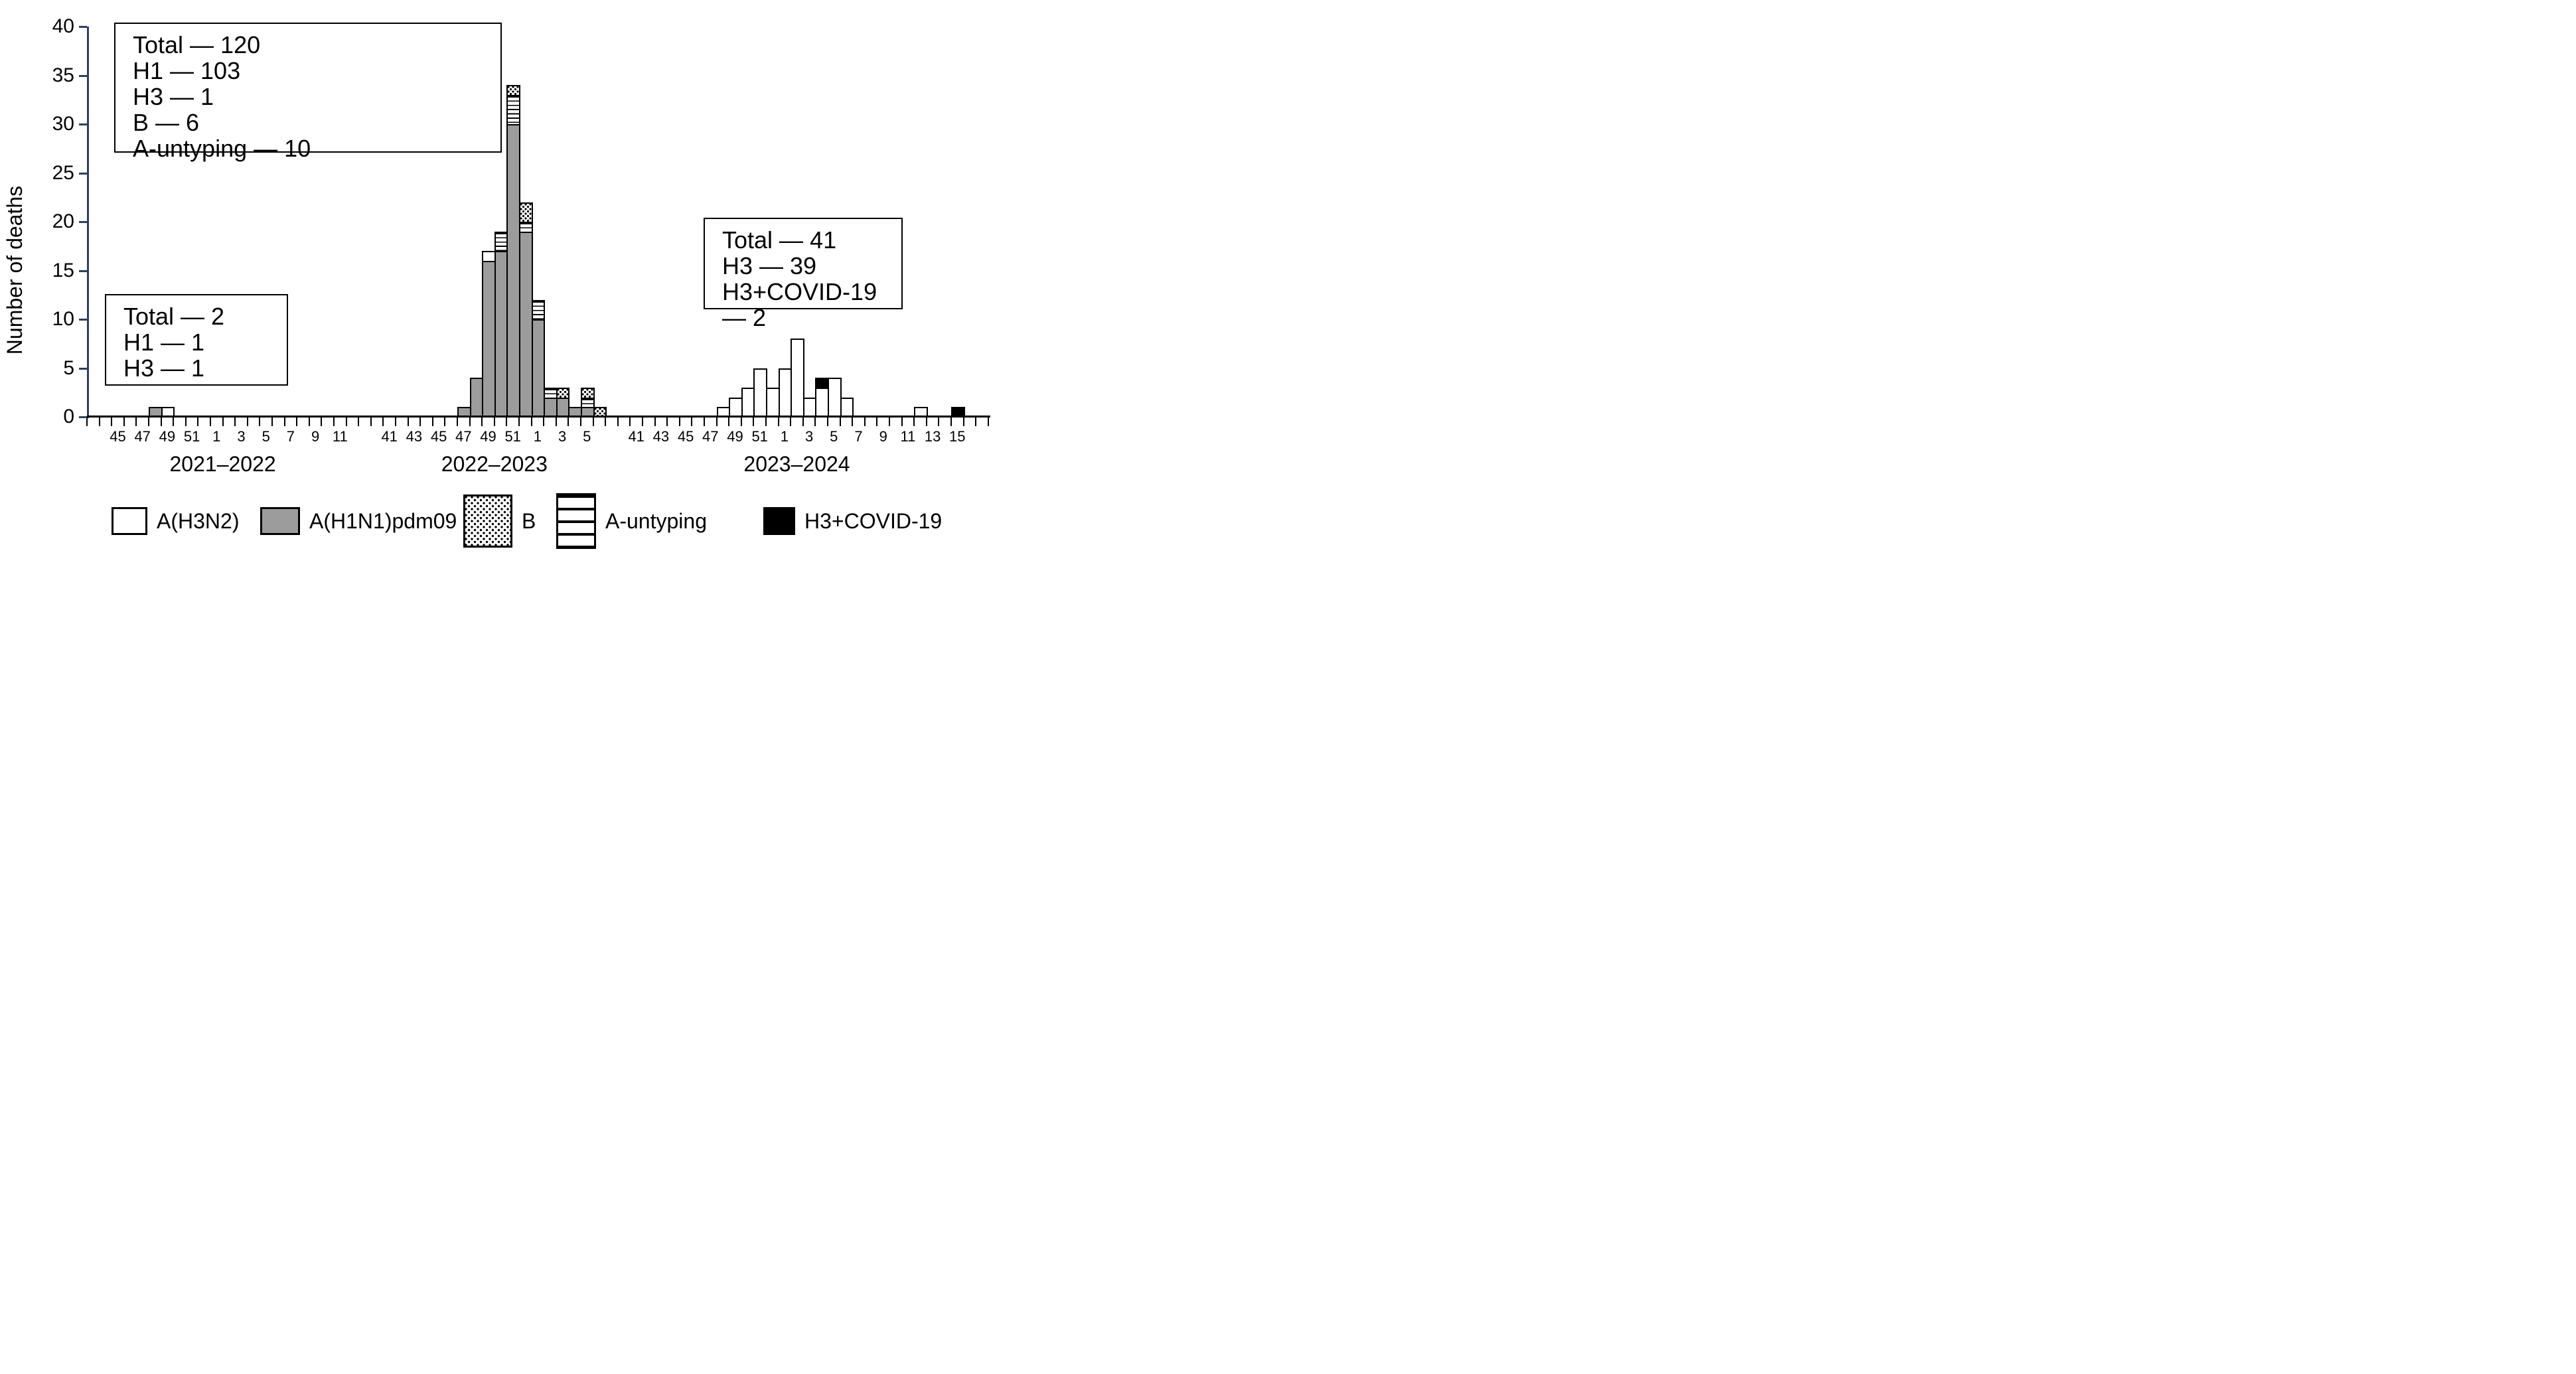 The width and height of the screenshot is (2576, 1374). Describe the element at coordinates (488, 437) in the screenshot. I see `x-week-label: 49` at that location.